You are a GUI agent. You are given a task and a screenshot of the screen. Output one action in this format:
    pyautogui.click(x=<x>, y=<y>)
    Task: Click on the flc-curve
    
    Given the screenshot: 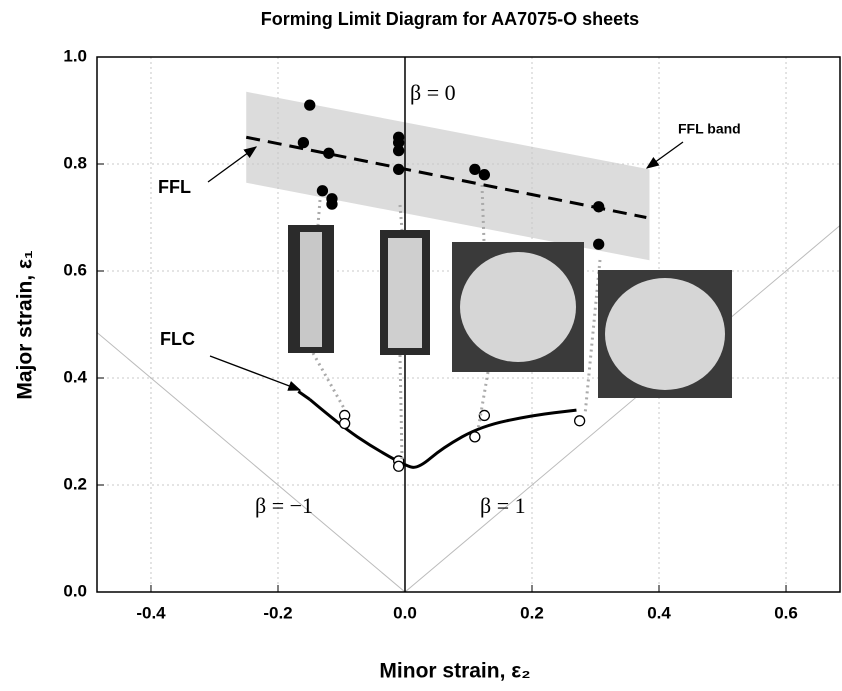 What is the action you would take?
    pyautogui.click(x=442, y=433)
    